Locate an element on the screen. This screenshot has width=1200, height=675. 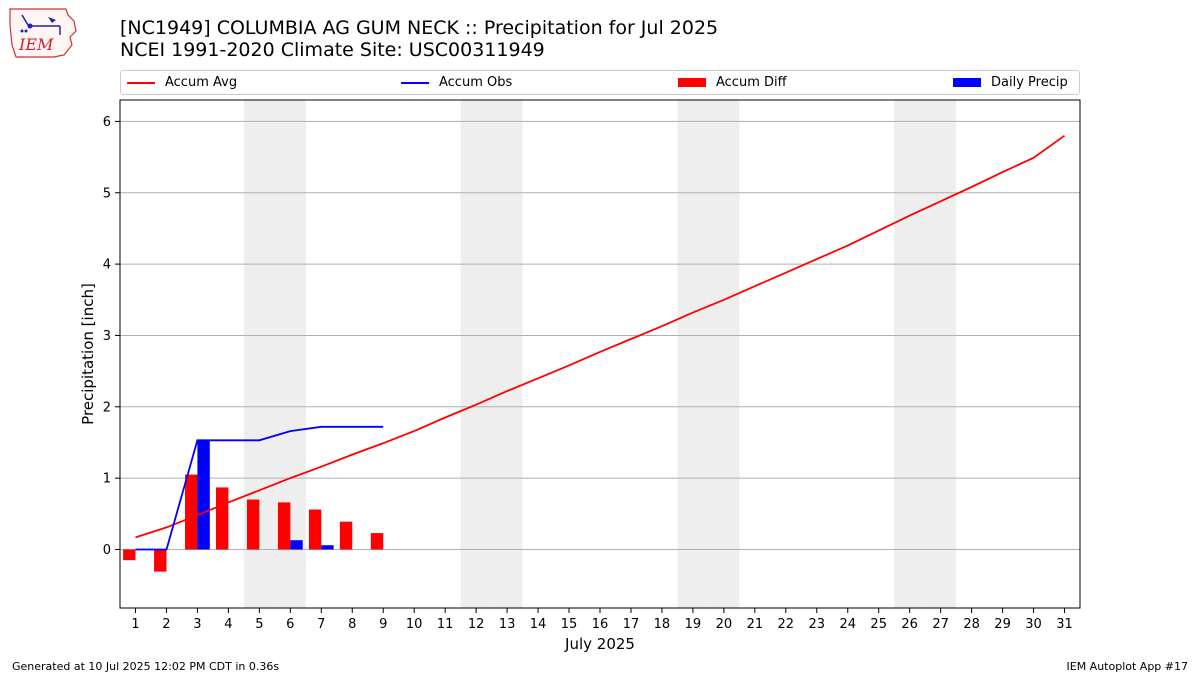
x-tick-label: 29 is located at coordinates (1002, 624).